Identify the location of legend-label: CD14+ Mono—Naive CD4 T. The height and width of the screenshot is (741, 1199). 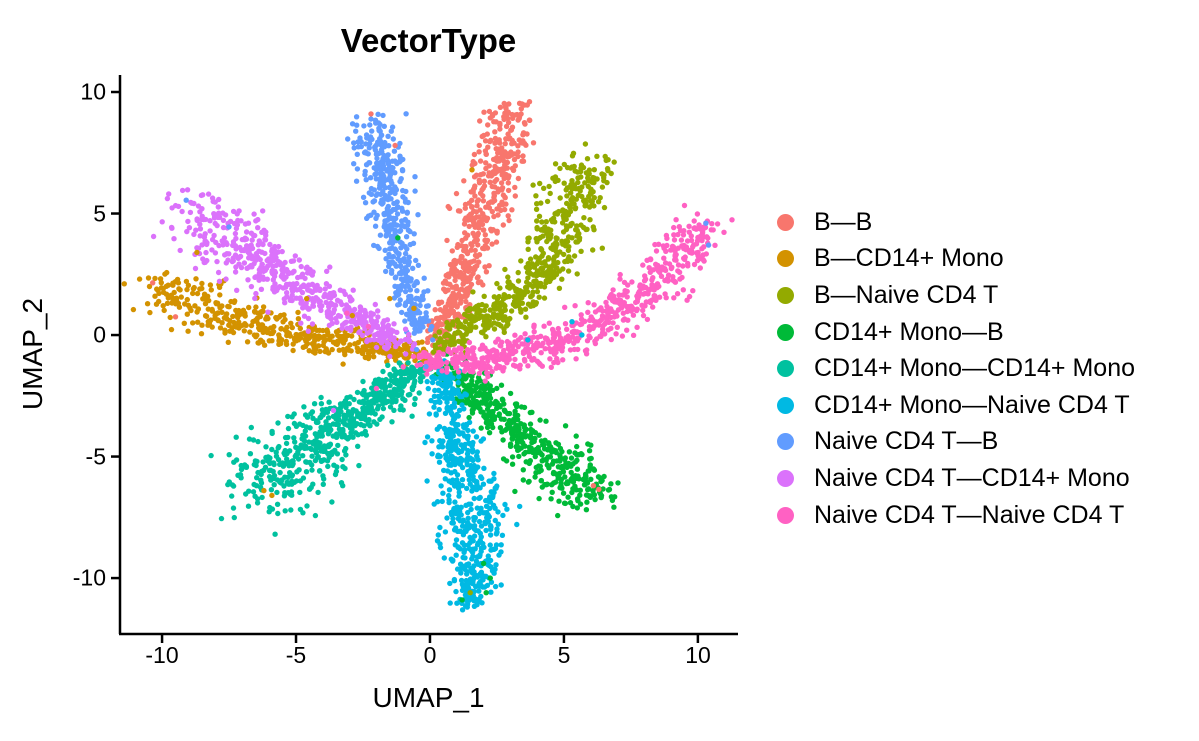
(972, 404).